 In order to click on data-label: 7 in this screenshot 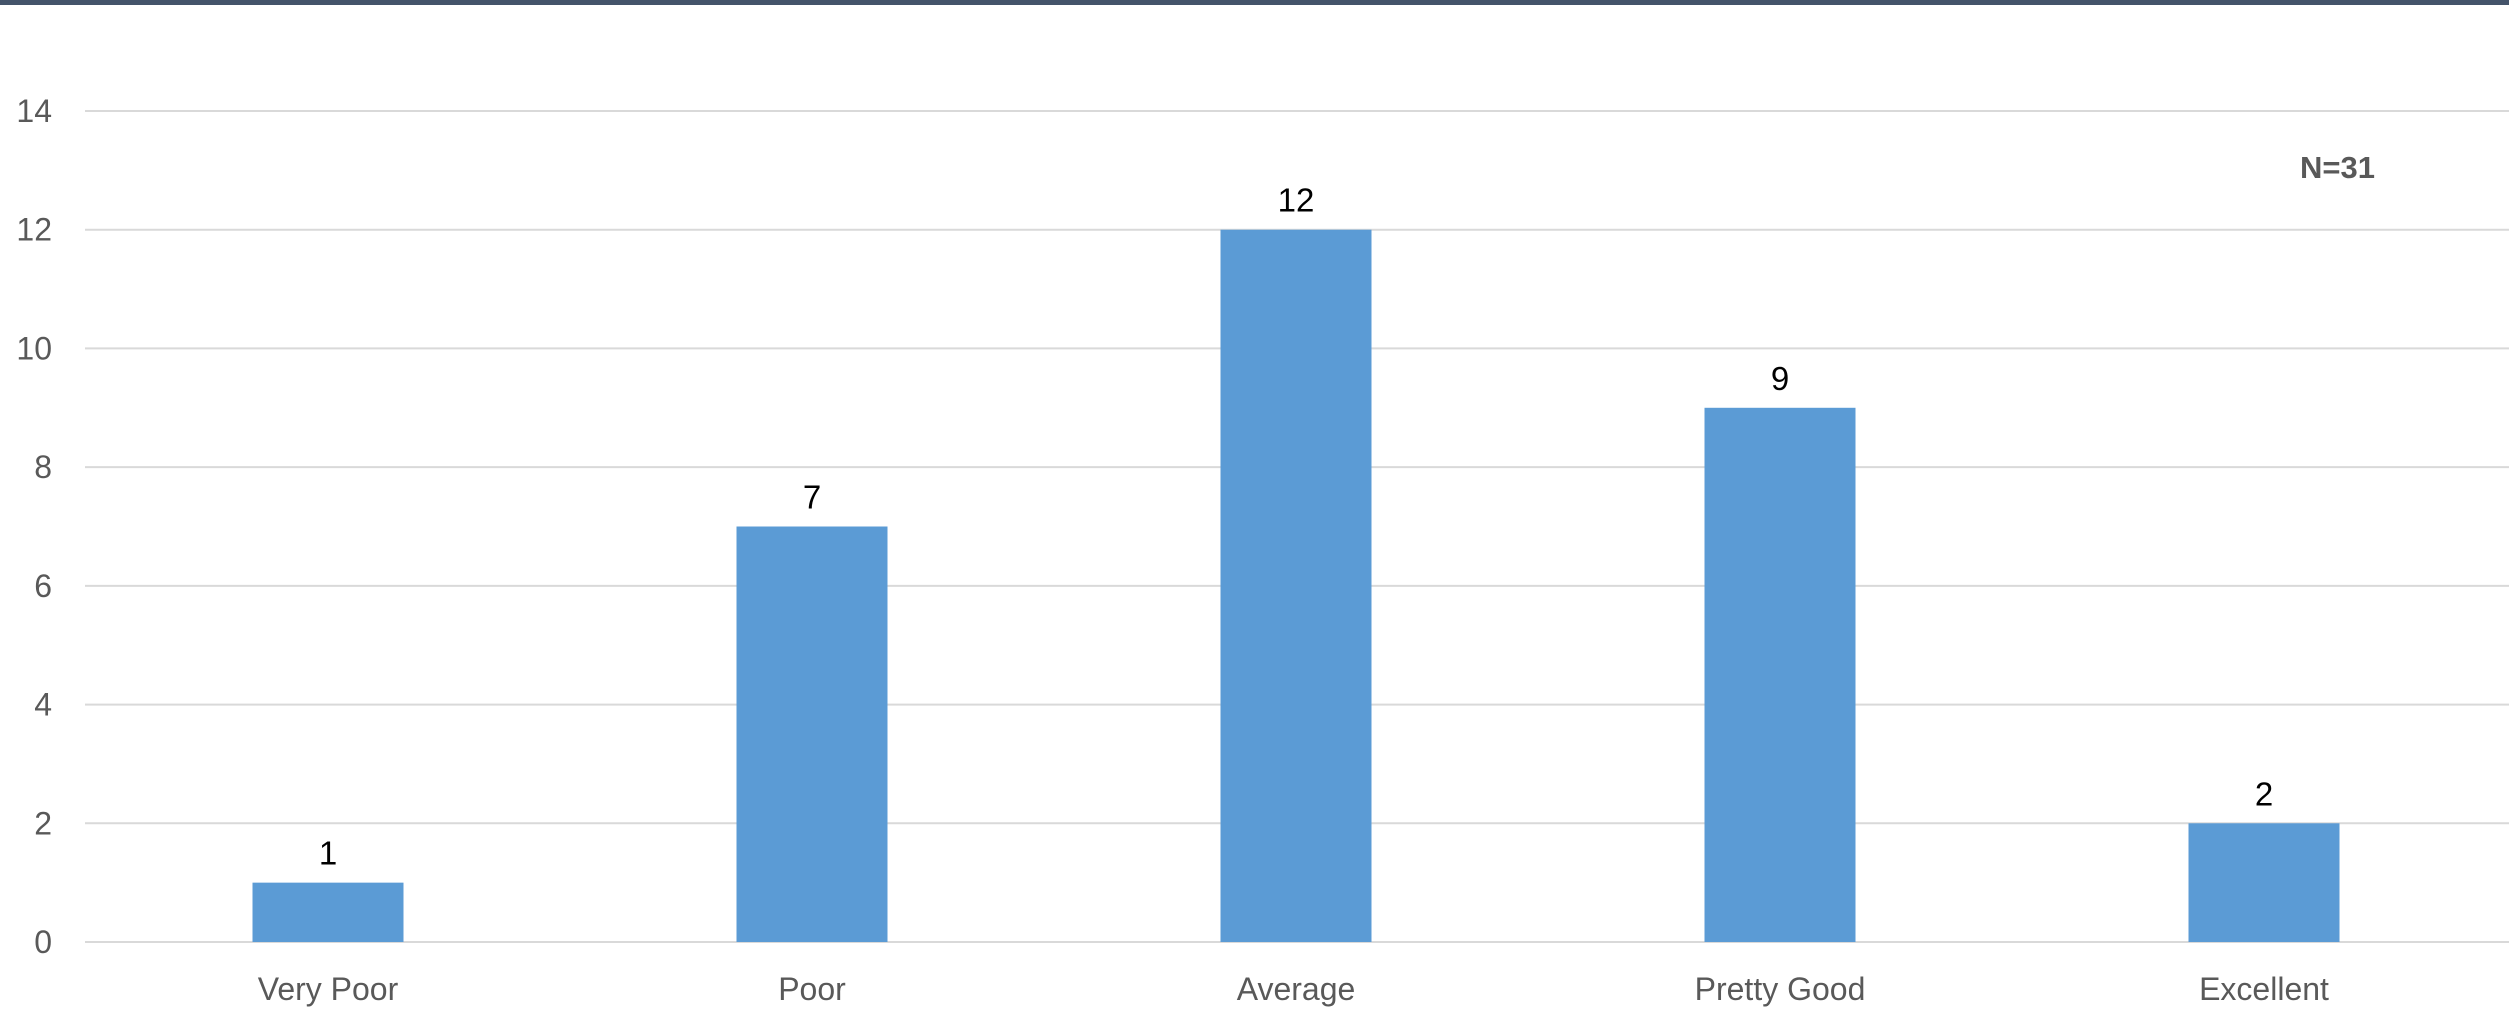, I will do `click(812, 497)`.